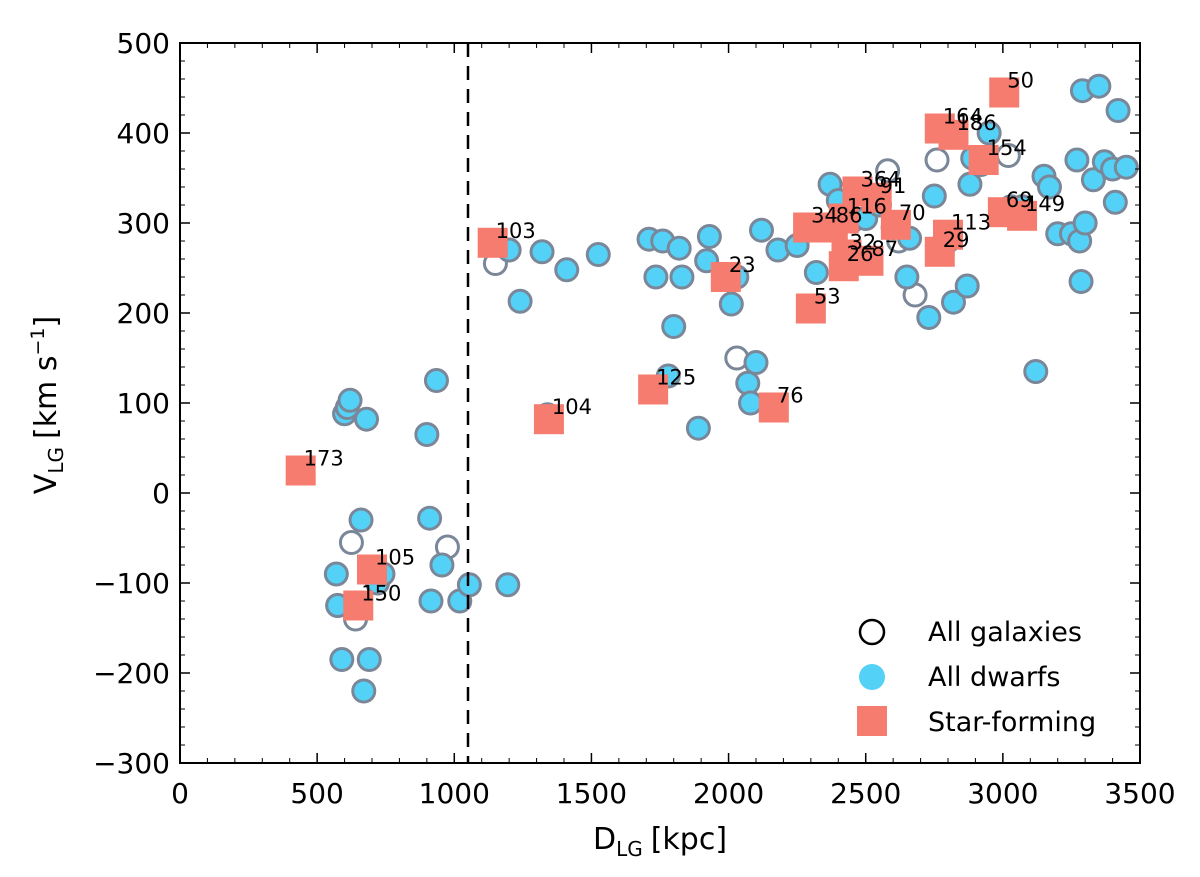 The height and width of the screenshot is (877, 1200). Describe the element at coordinates (1019, 200) in the screenshot. I see `point-label: 69` at that location.